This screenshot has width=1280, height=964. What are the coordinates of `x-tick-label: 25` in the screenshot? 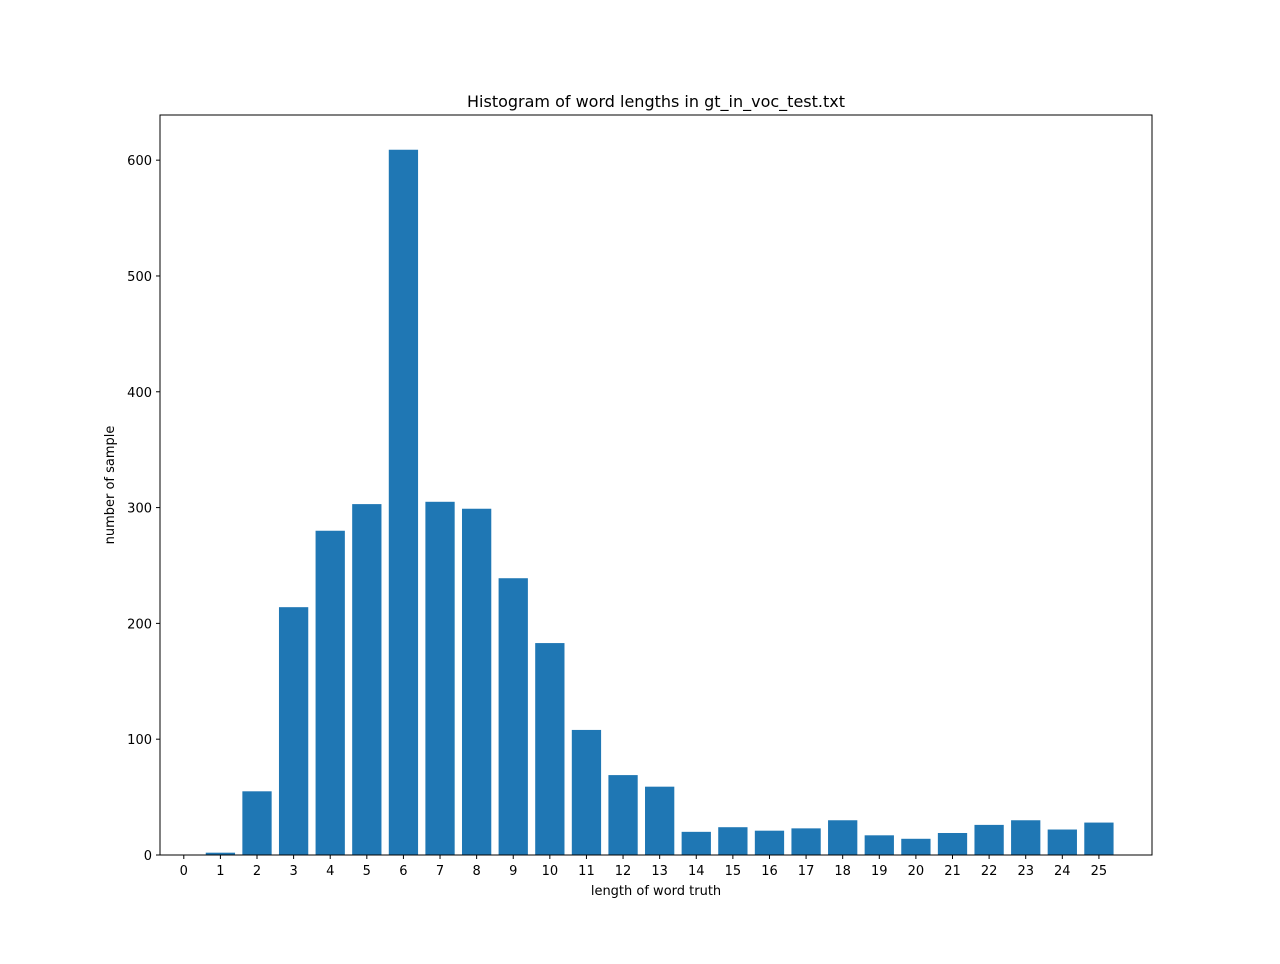 It's located at (1099, 871).